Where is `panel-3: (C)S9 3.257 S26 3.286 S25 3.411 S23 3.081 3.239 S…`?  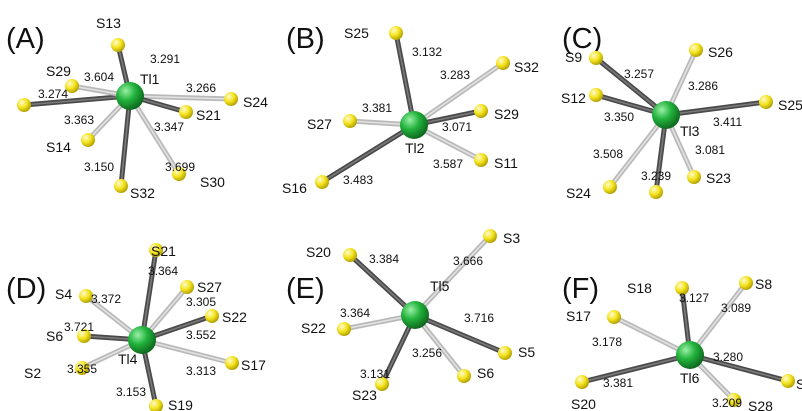 panel-3: (C)S9 3.257 S26 3.286 S25 3.411 S23 3.081 3.239 S… is located at coordinates (681, 112).